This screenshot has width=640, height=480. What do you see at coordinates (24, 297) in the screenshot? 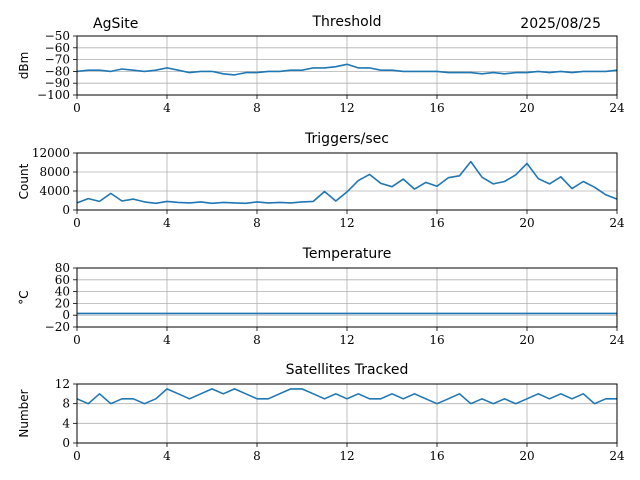
I see `temperature-ylabel: °C` at bounding box center [24, 297].